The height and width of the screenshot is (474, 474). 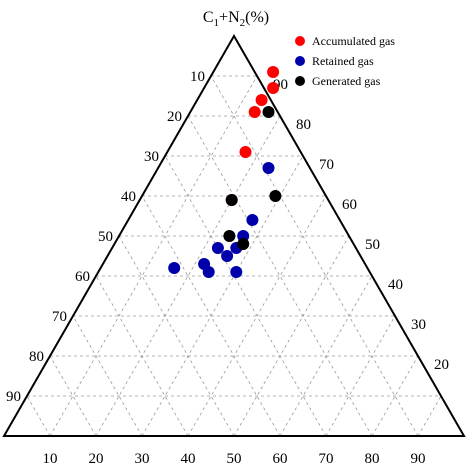 I want to click on right-tick-label: 60, so click(x=349, y=205).